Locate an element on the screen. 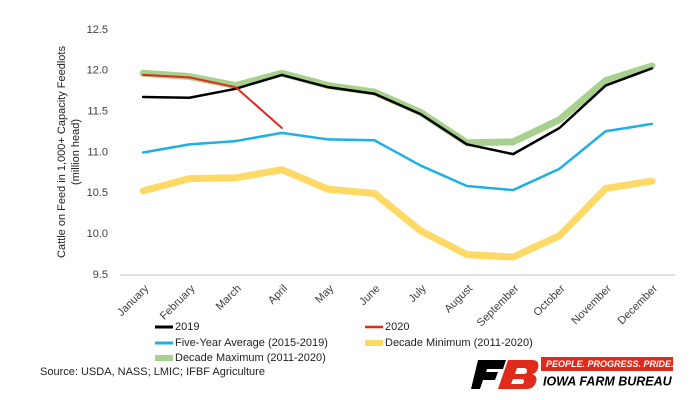 The height and width of the screenshot is (400, 700). y-tick-label: 12.0 is located at coordinates (97, 71).